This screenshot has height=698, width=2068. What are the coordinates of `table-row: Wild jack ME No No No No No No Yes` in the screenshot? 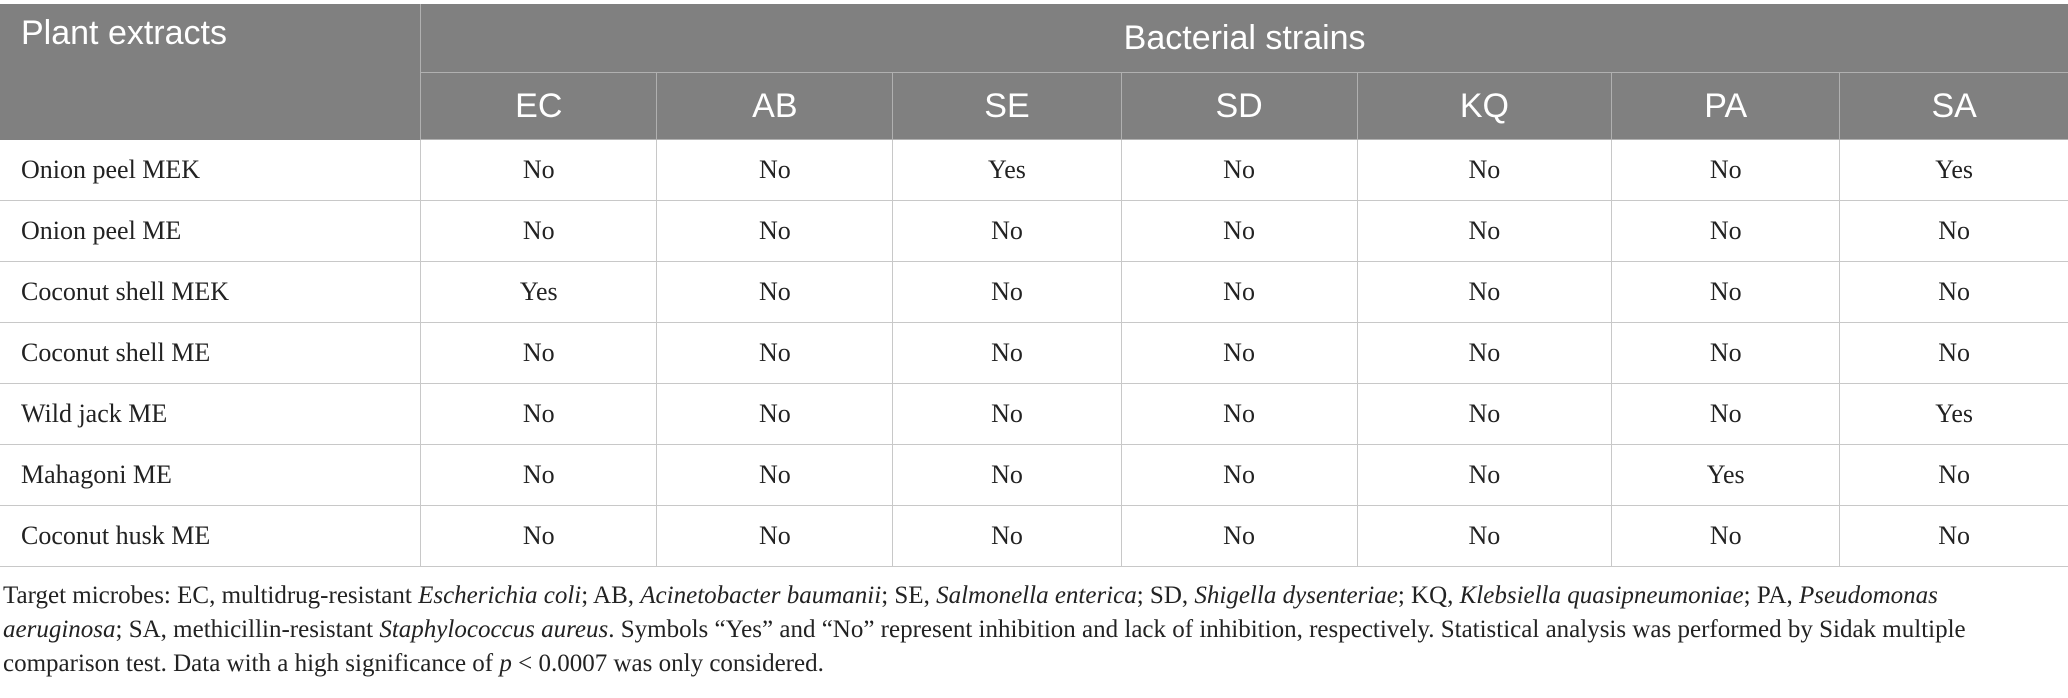 It's located at (1034, 414).